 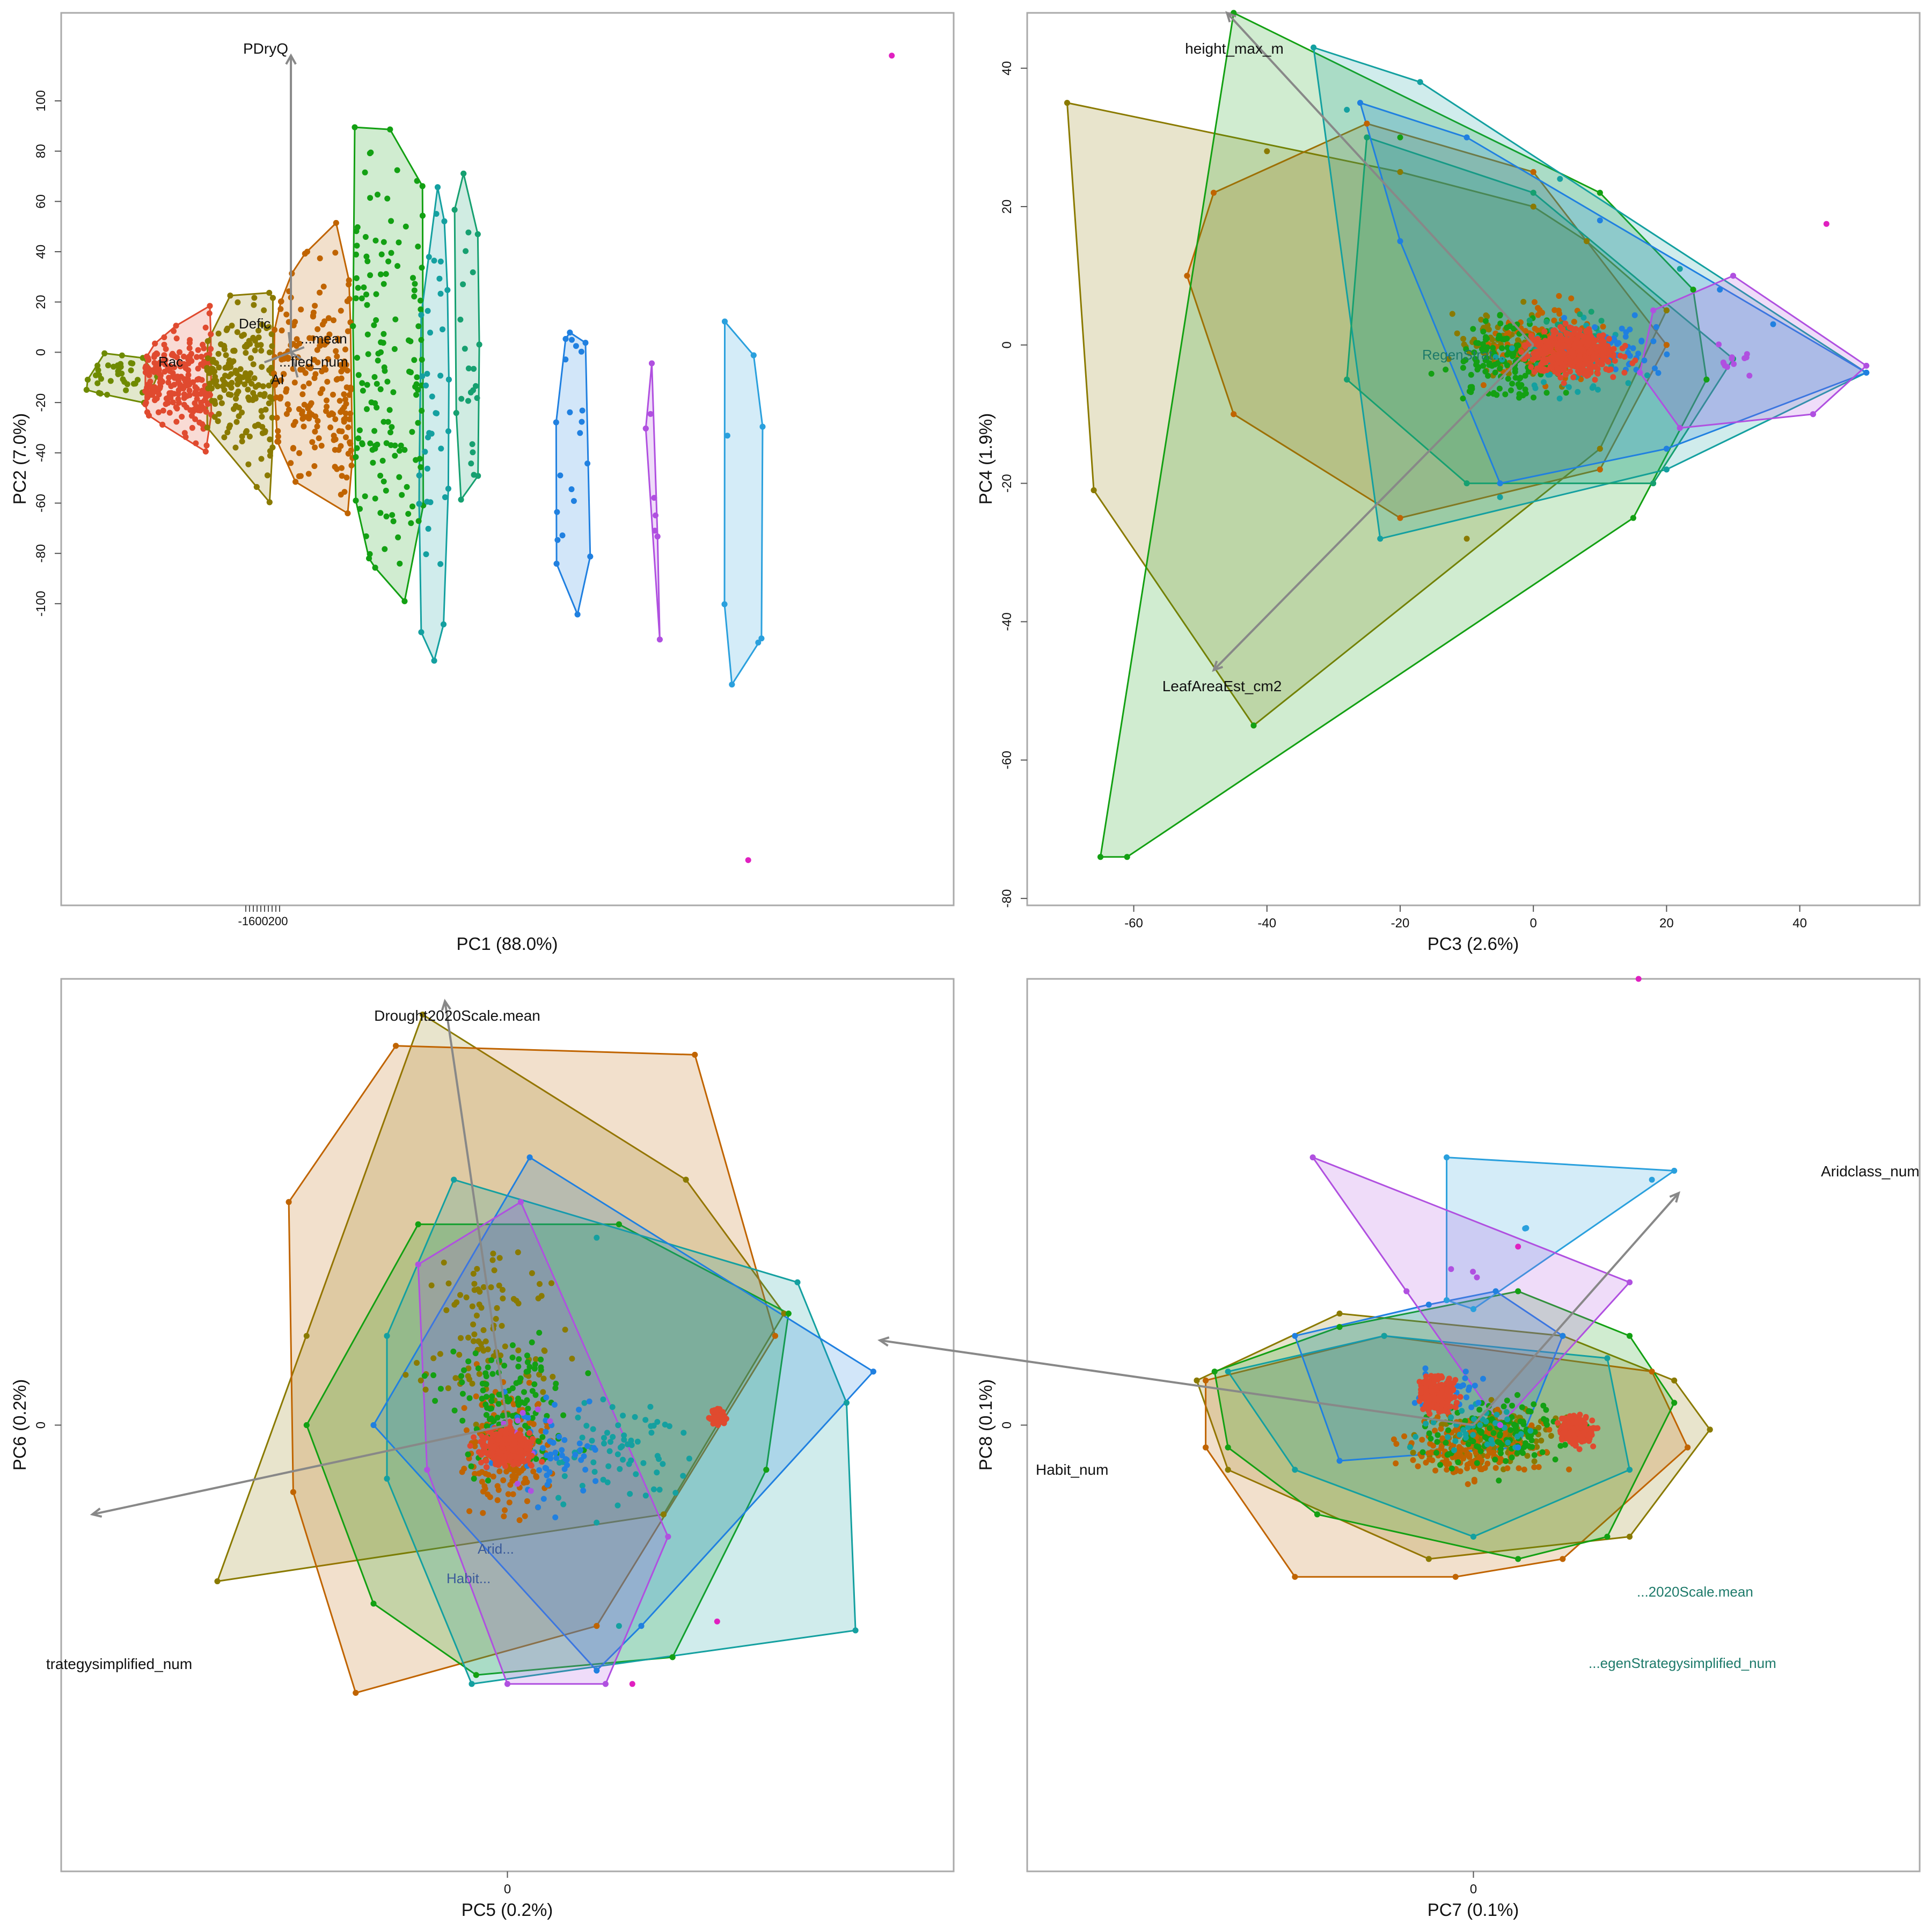 What do you see at coordinates (466, 337) in the screenshot?
I see `hull-p1-teal-green` at bounding box center [466, 337].